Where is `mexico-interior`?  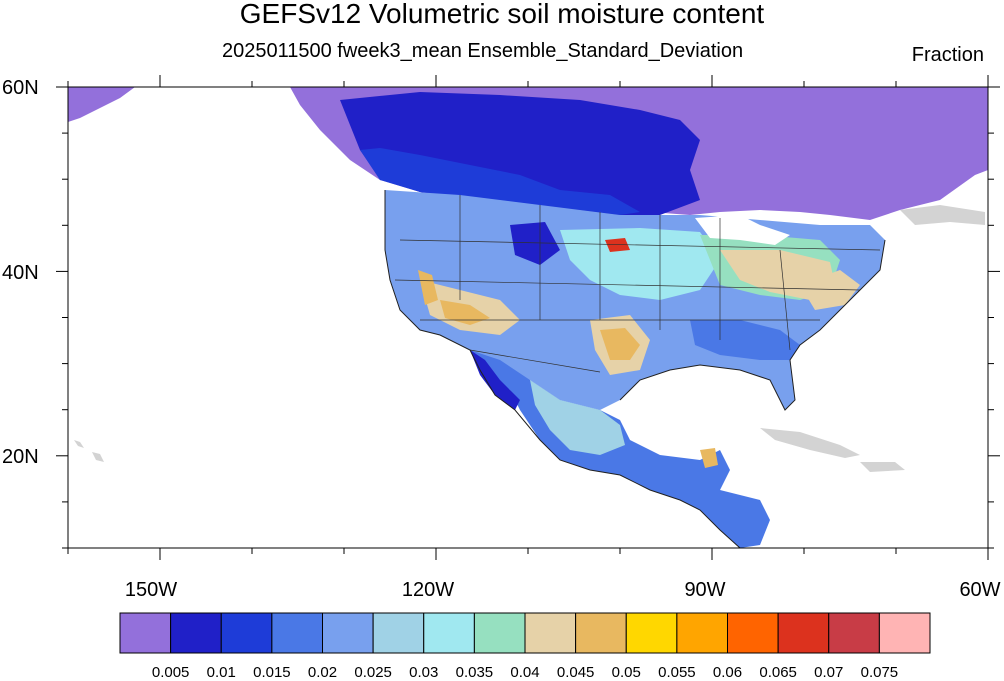
mexico-interior is located at coordinates (577, 417).